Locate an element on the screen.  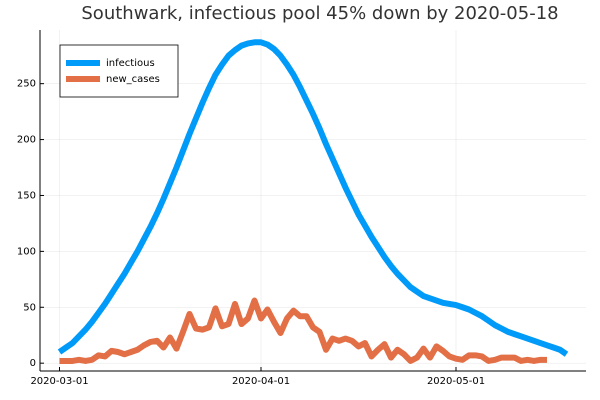
y-tick-label: 250 is located at coordinates (26, 84).